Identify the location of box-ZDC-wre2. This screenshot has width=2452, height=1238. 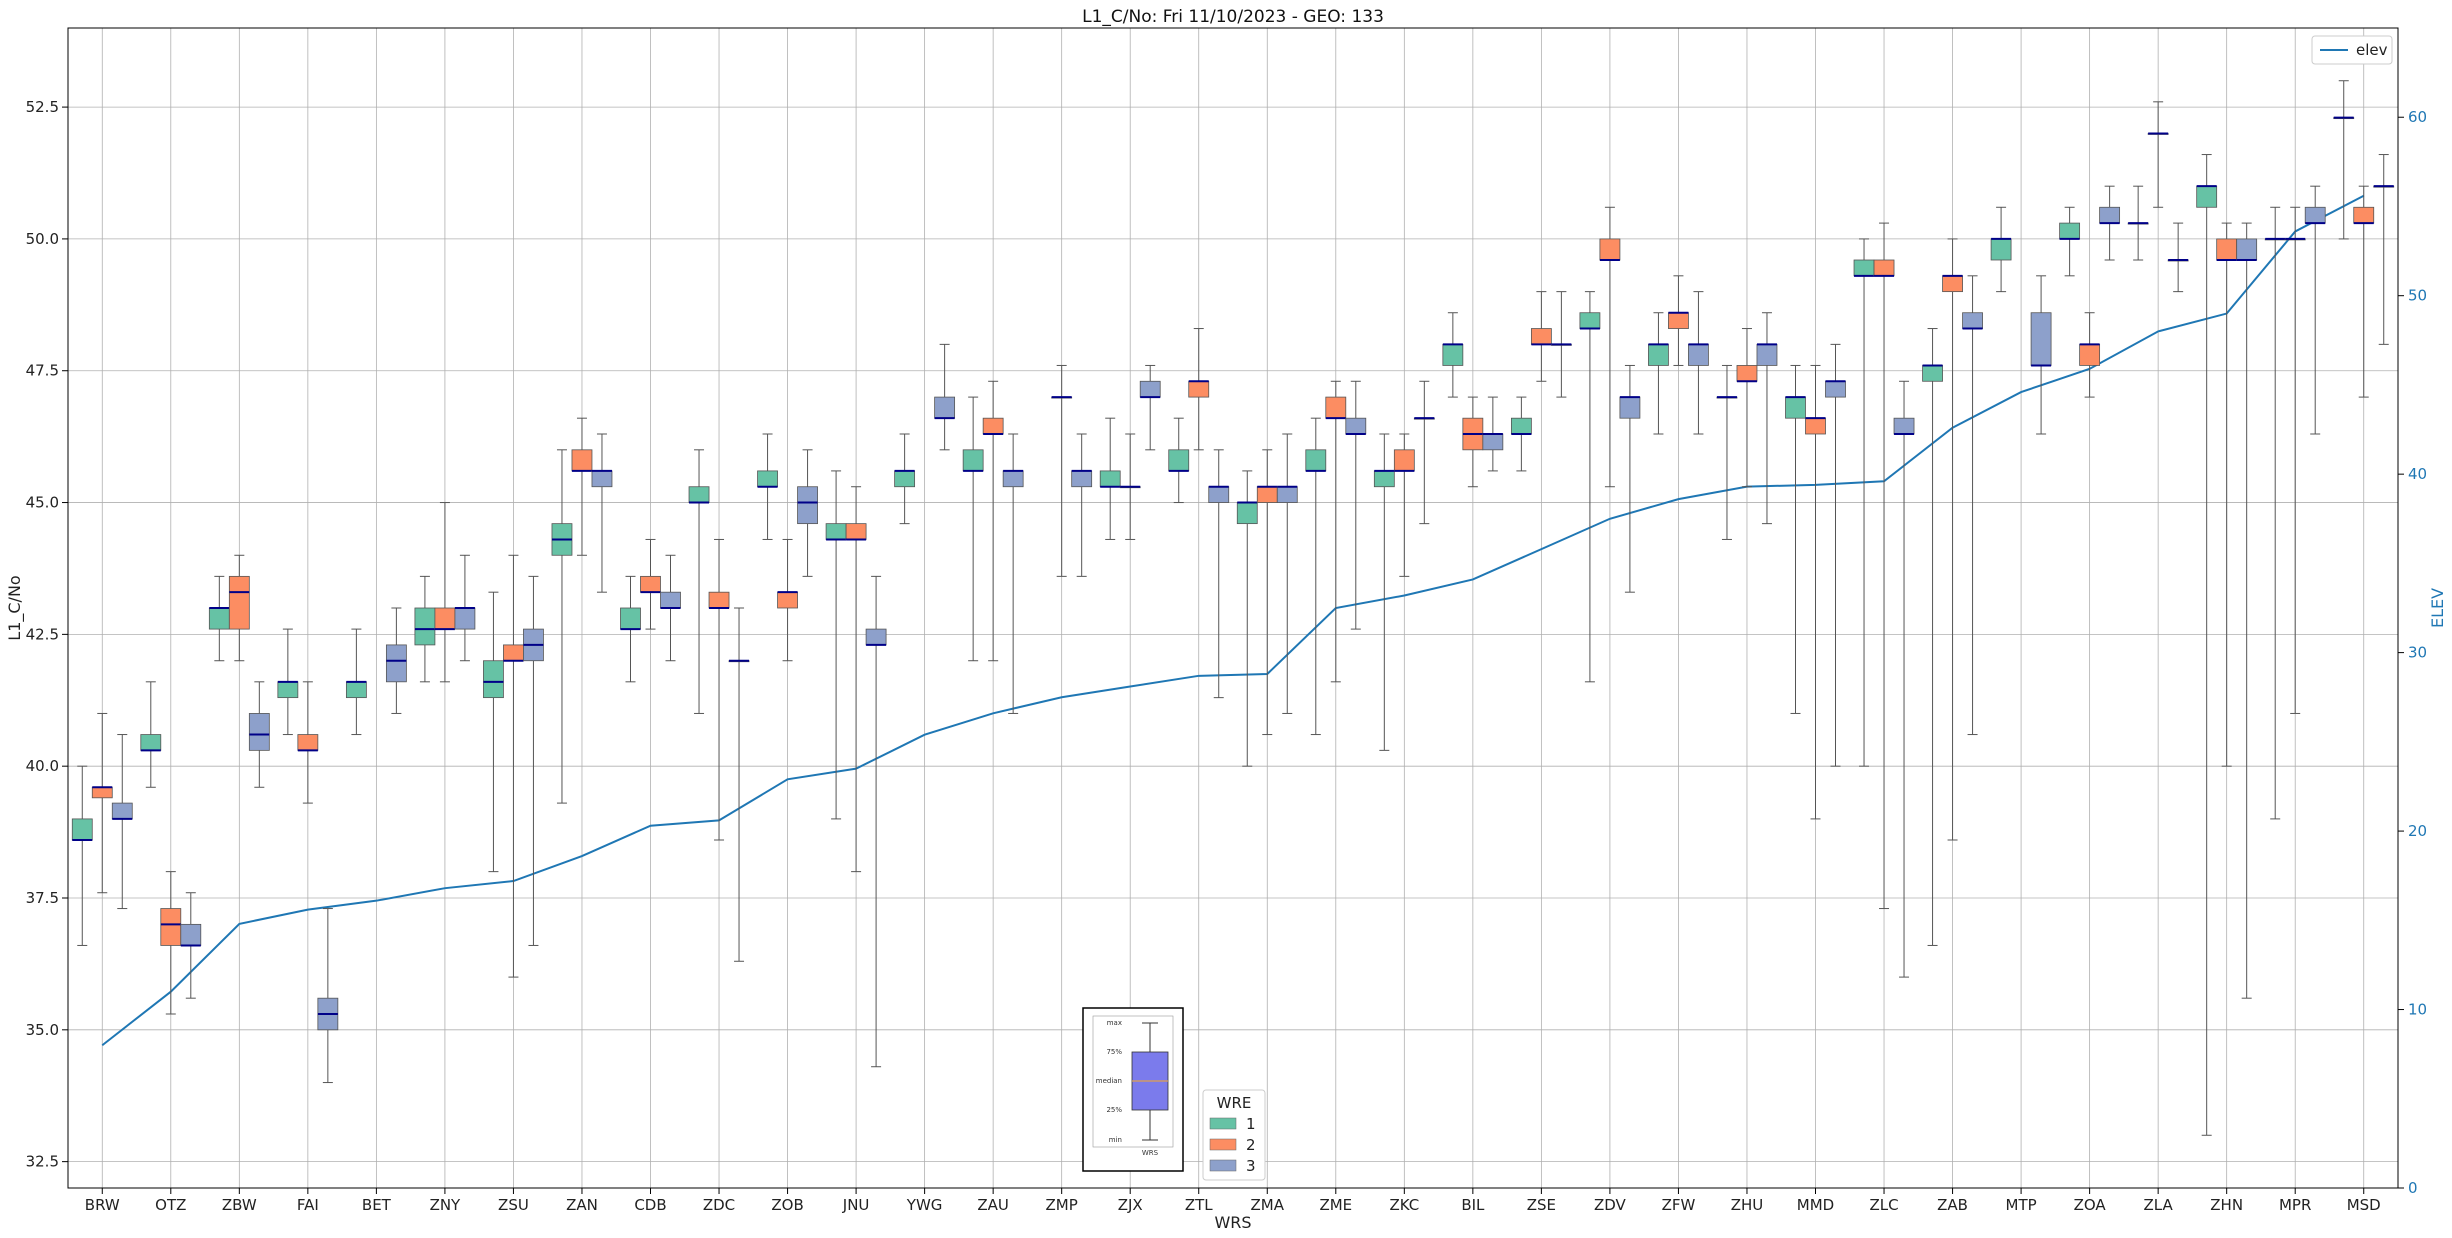
(719, 689).